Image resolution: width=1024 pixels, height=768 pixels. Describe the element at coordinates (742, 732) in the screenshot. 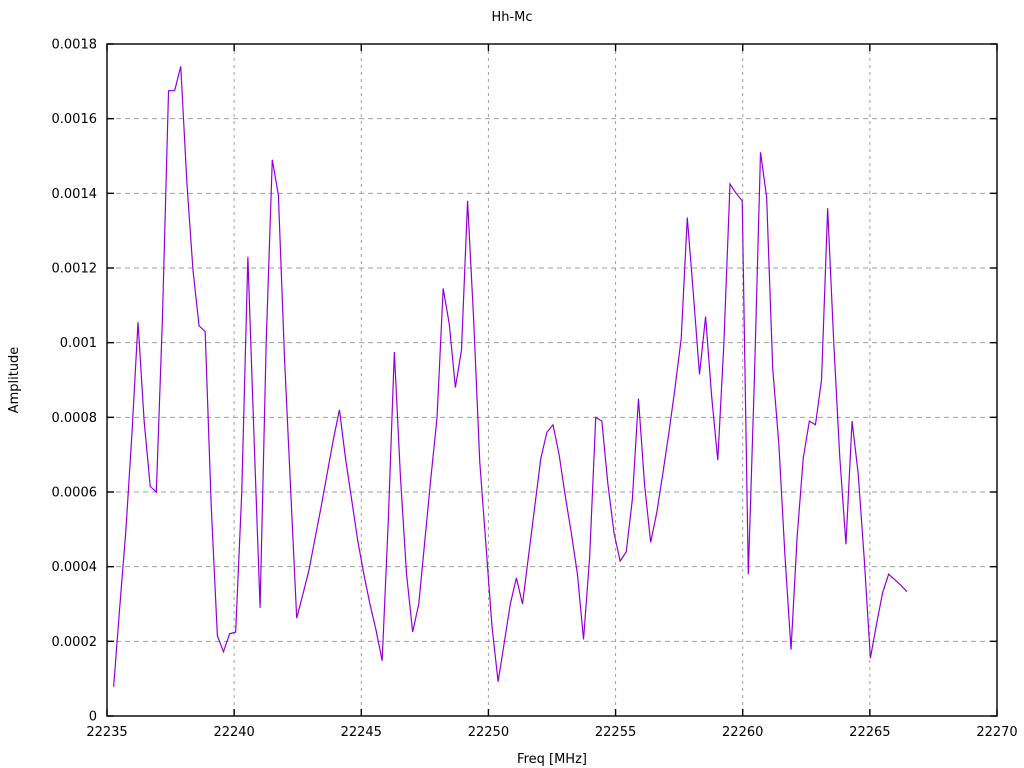

I see `x-tick-label: 22260` at that location.